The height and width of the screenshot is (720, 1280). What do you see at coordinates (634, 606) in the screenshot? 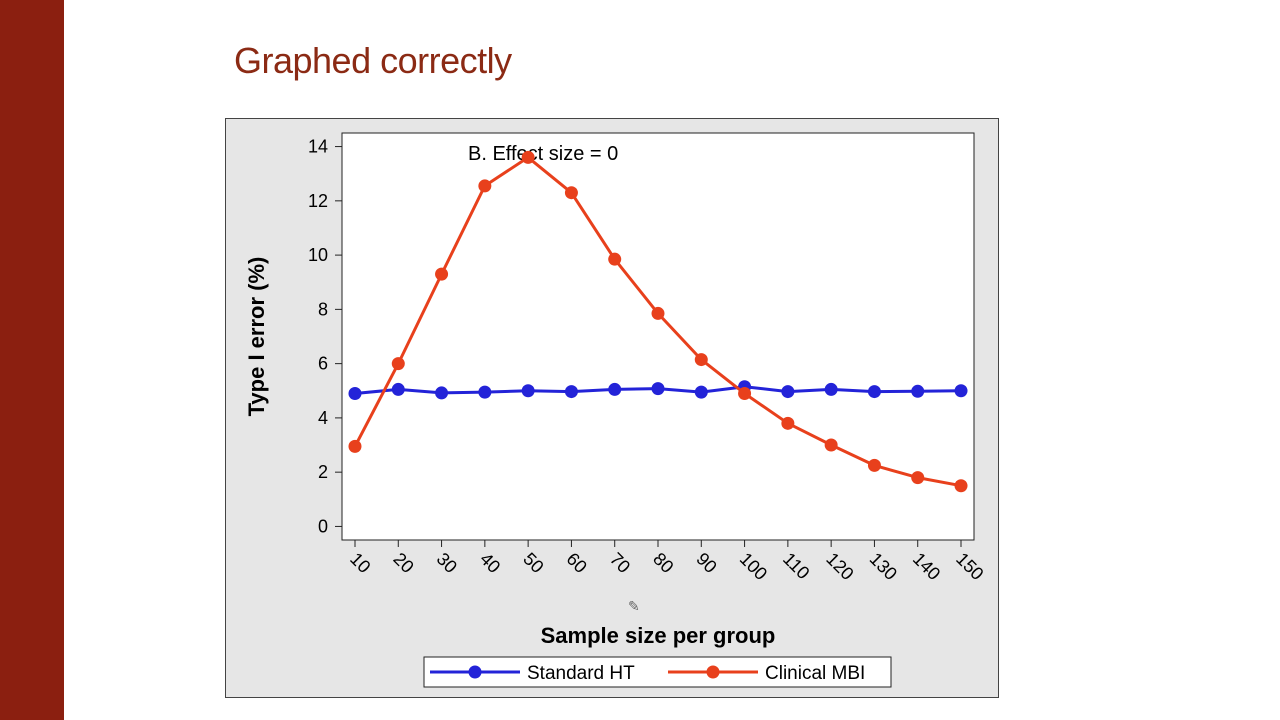
I see `pen-cursor-icon: ✎` at bounding box center [634, 606].